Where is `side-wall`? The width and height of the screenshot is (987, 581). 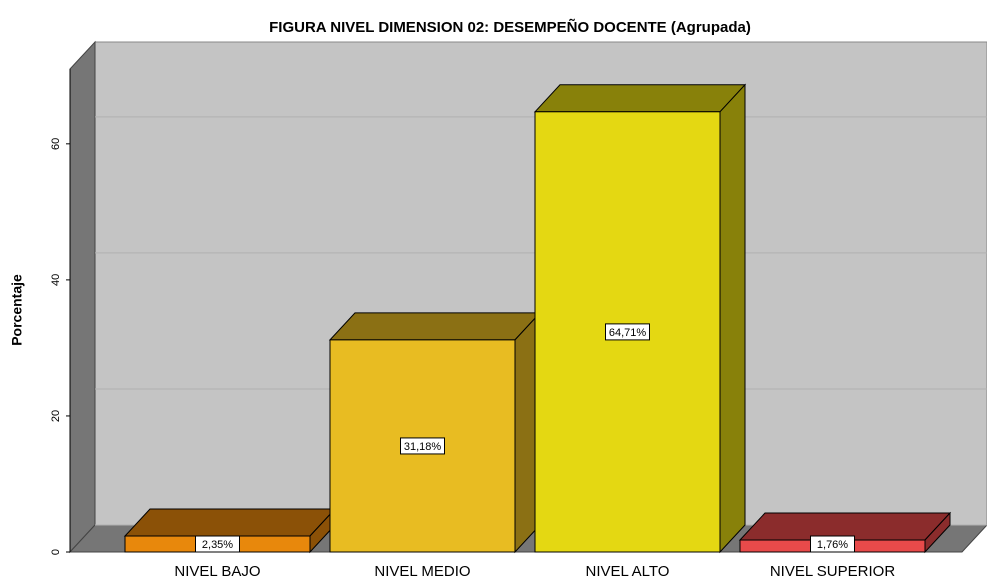
side-wall is located at coordinates (82, 297).